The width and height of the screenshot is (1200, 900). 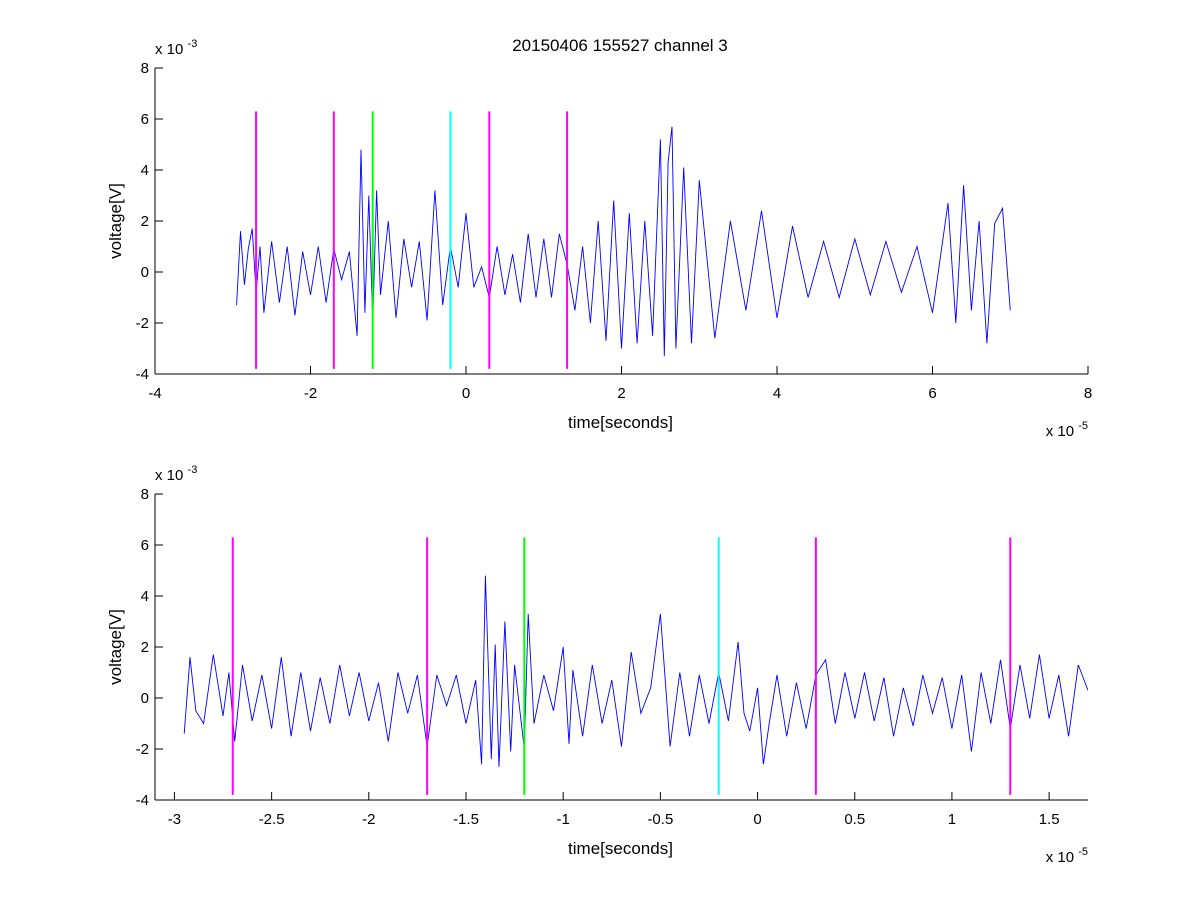 What do you see at coordinates (932, 393) in the screenshot?
I see `x-tick-label: 6` at bounding box center [932, 393].